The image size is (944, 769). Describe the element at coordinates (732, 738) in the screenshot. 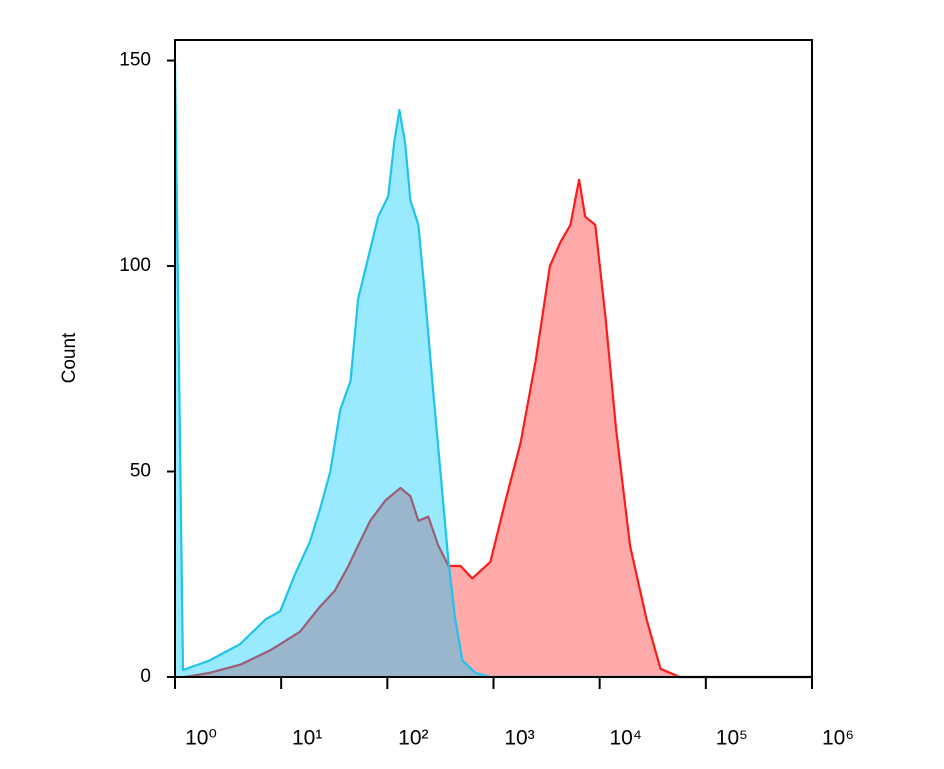

I see `x-tick-label: 10⁵` at that location.